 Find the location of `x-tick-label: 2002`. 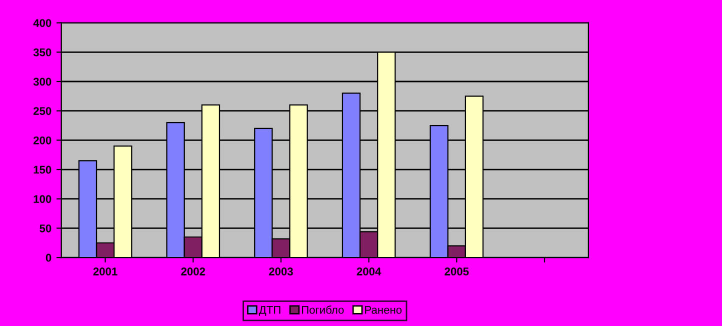

x-tick-label: 2002 is located at coordinates (193, 272).